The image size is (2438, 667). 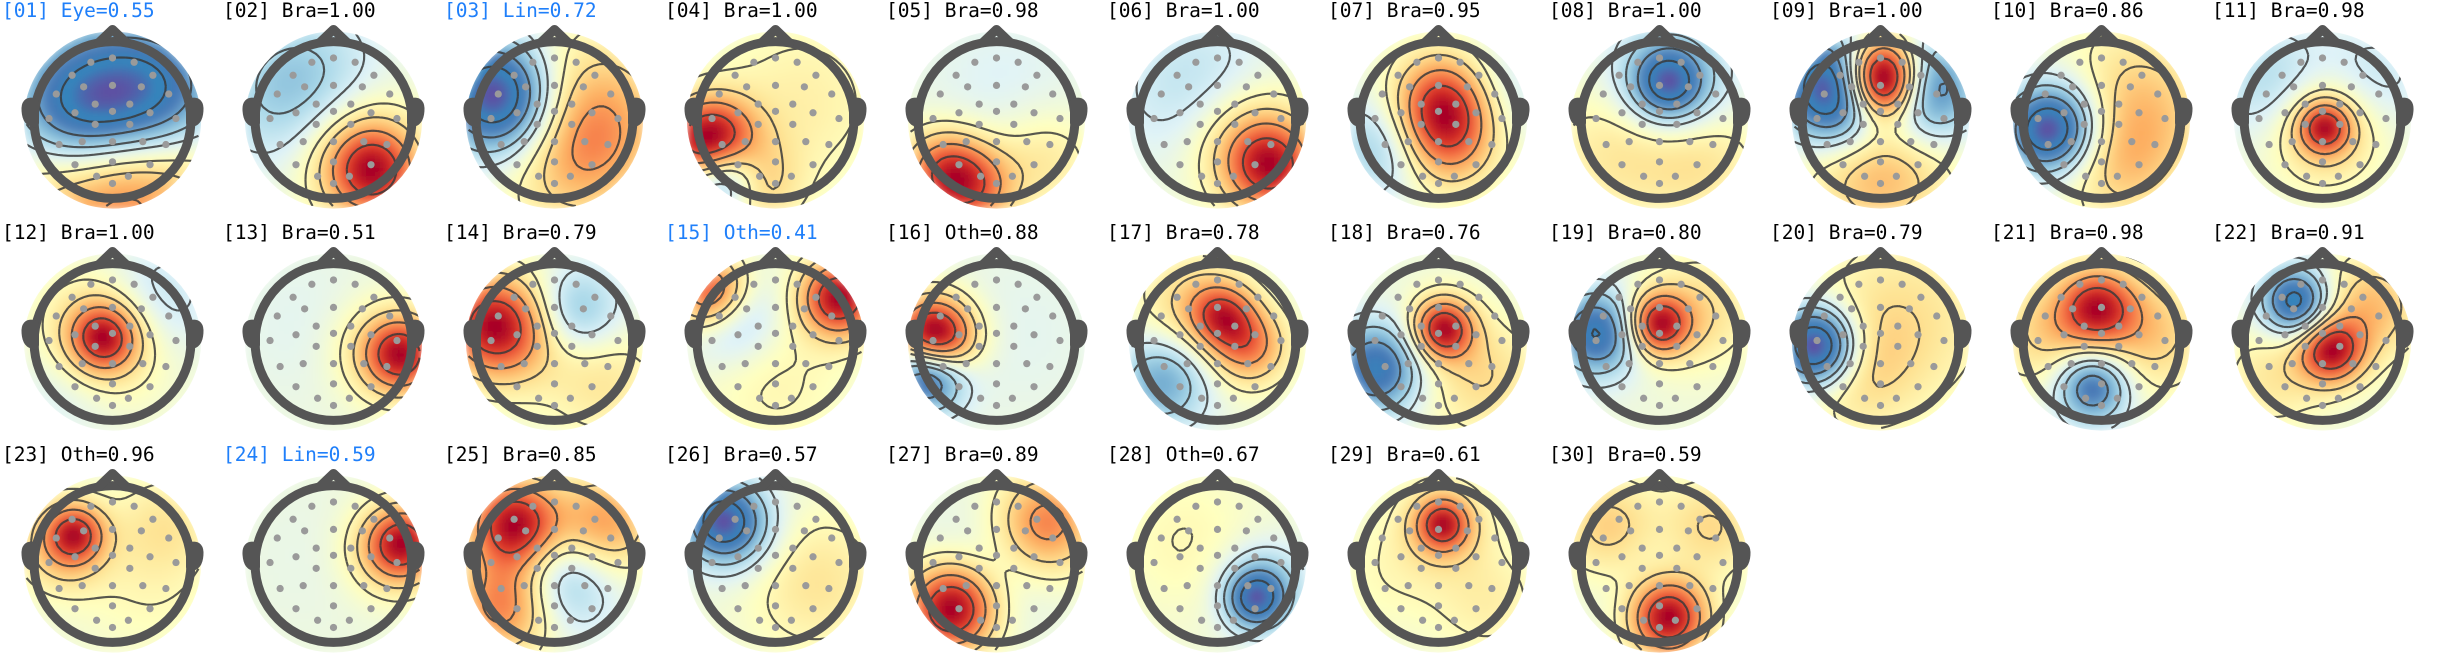 I want to click on ica-component-cell: [29] Bra=0.61, so click(x=1438, y=555).